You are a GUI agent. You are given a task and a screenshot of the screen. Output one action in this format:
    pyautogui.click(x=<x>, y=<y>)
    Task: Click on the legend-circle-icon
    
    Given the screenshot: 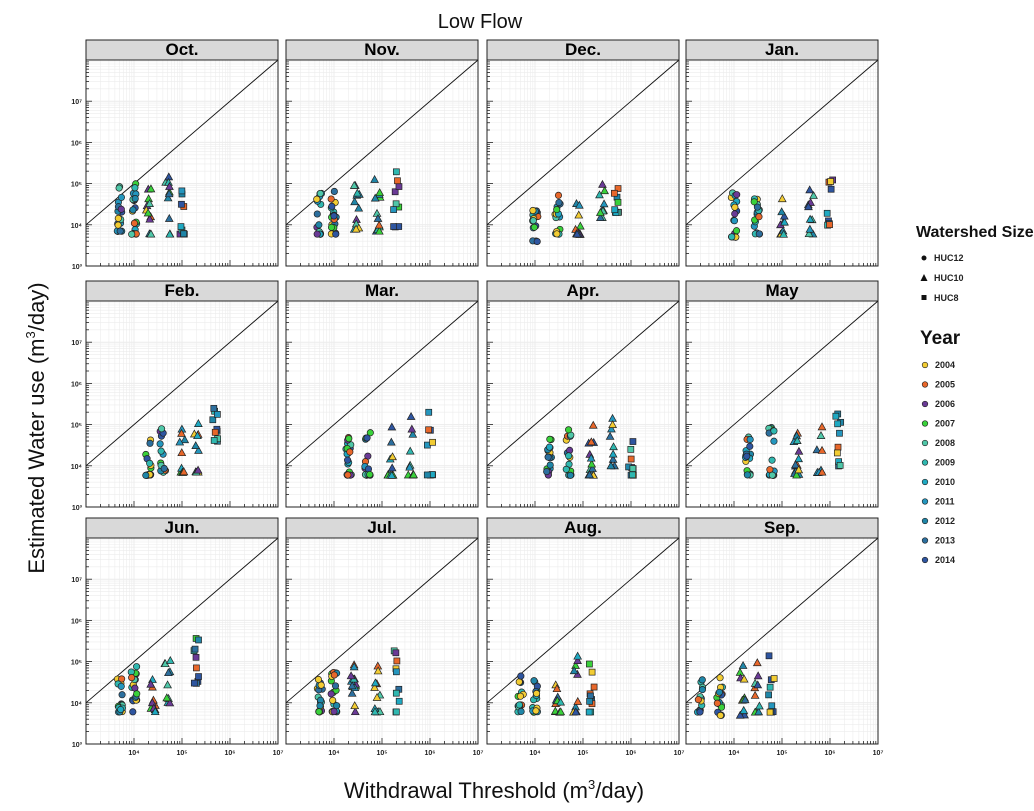 What is the action you would take?
    pyautogui.click(x=924, y=258)
    